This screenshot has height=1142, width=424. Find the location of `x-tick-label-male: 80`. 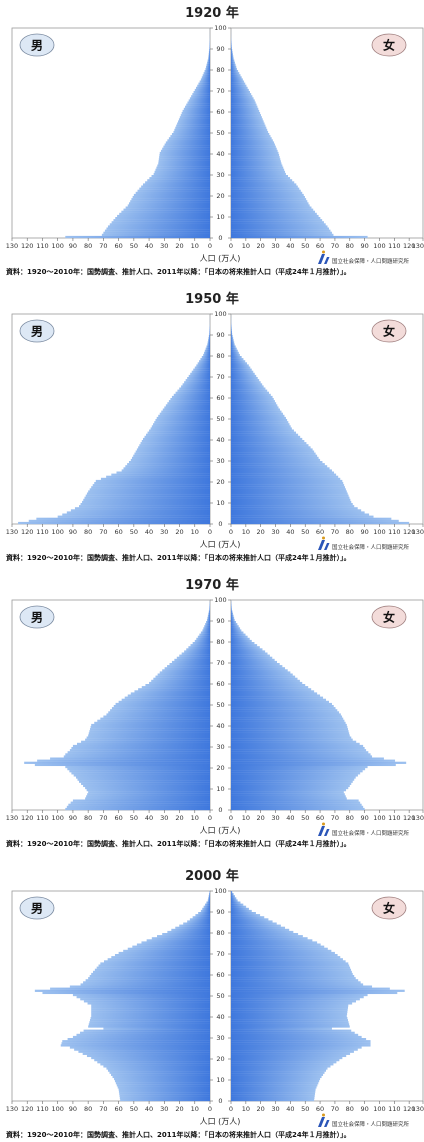

x-tick-label-male: 80 is located at coordinates (88, 532).